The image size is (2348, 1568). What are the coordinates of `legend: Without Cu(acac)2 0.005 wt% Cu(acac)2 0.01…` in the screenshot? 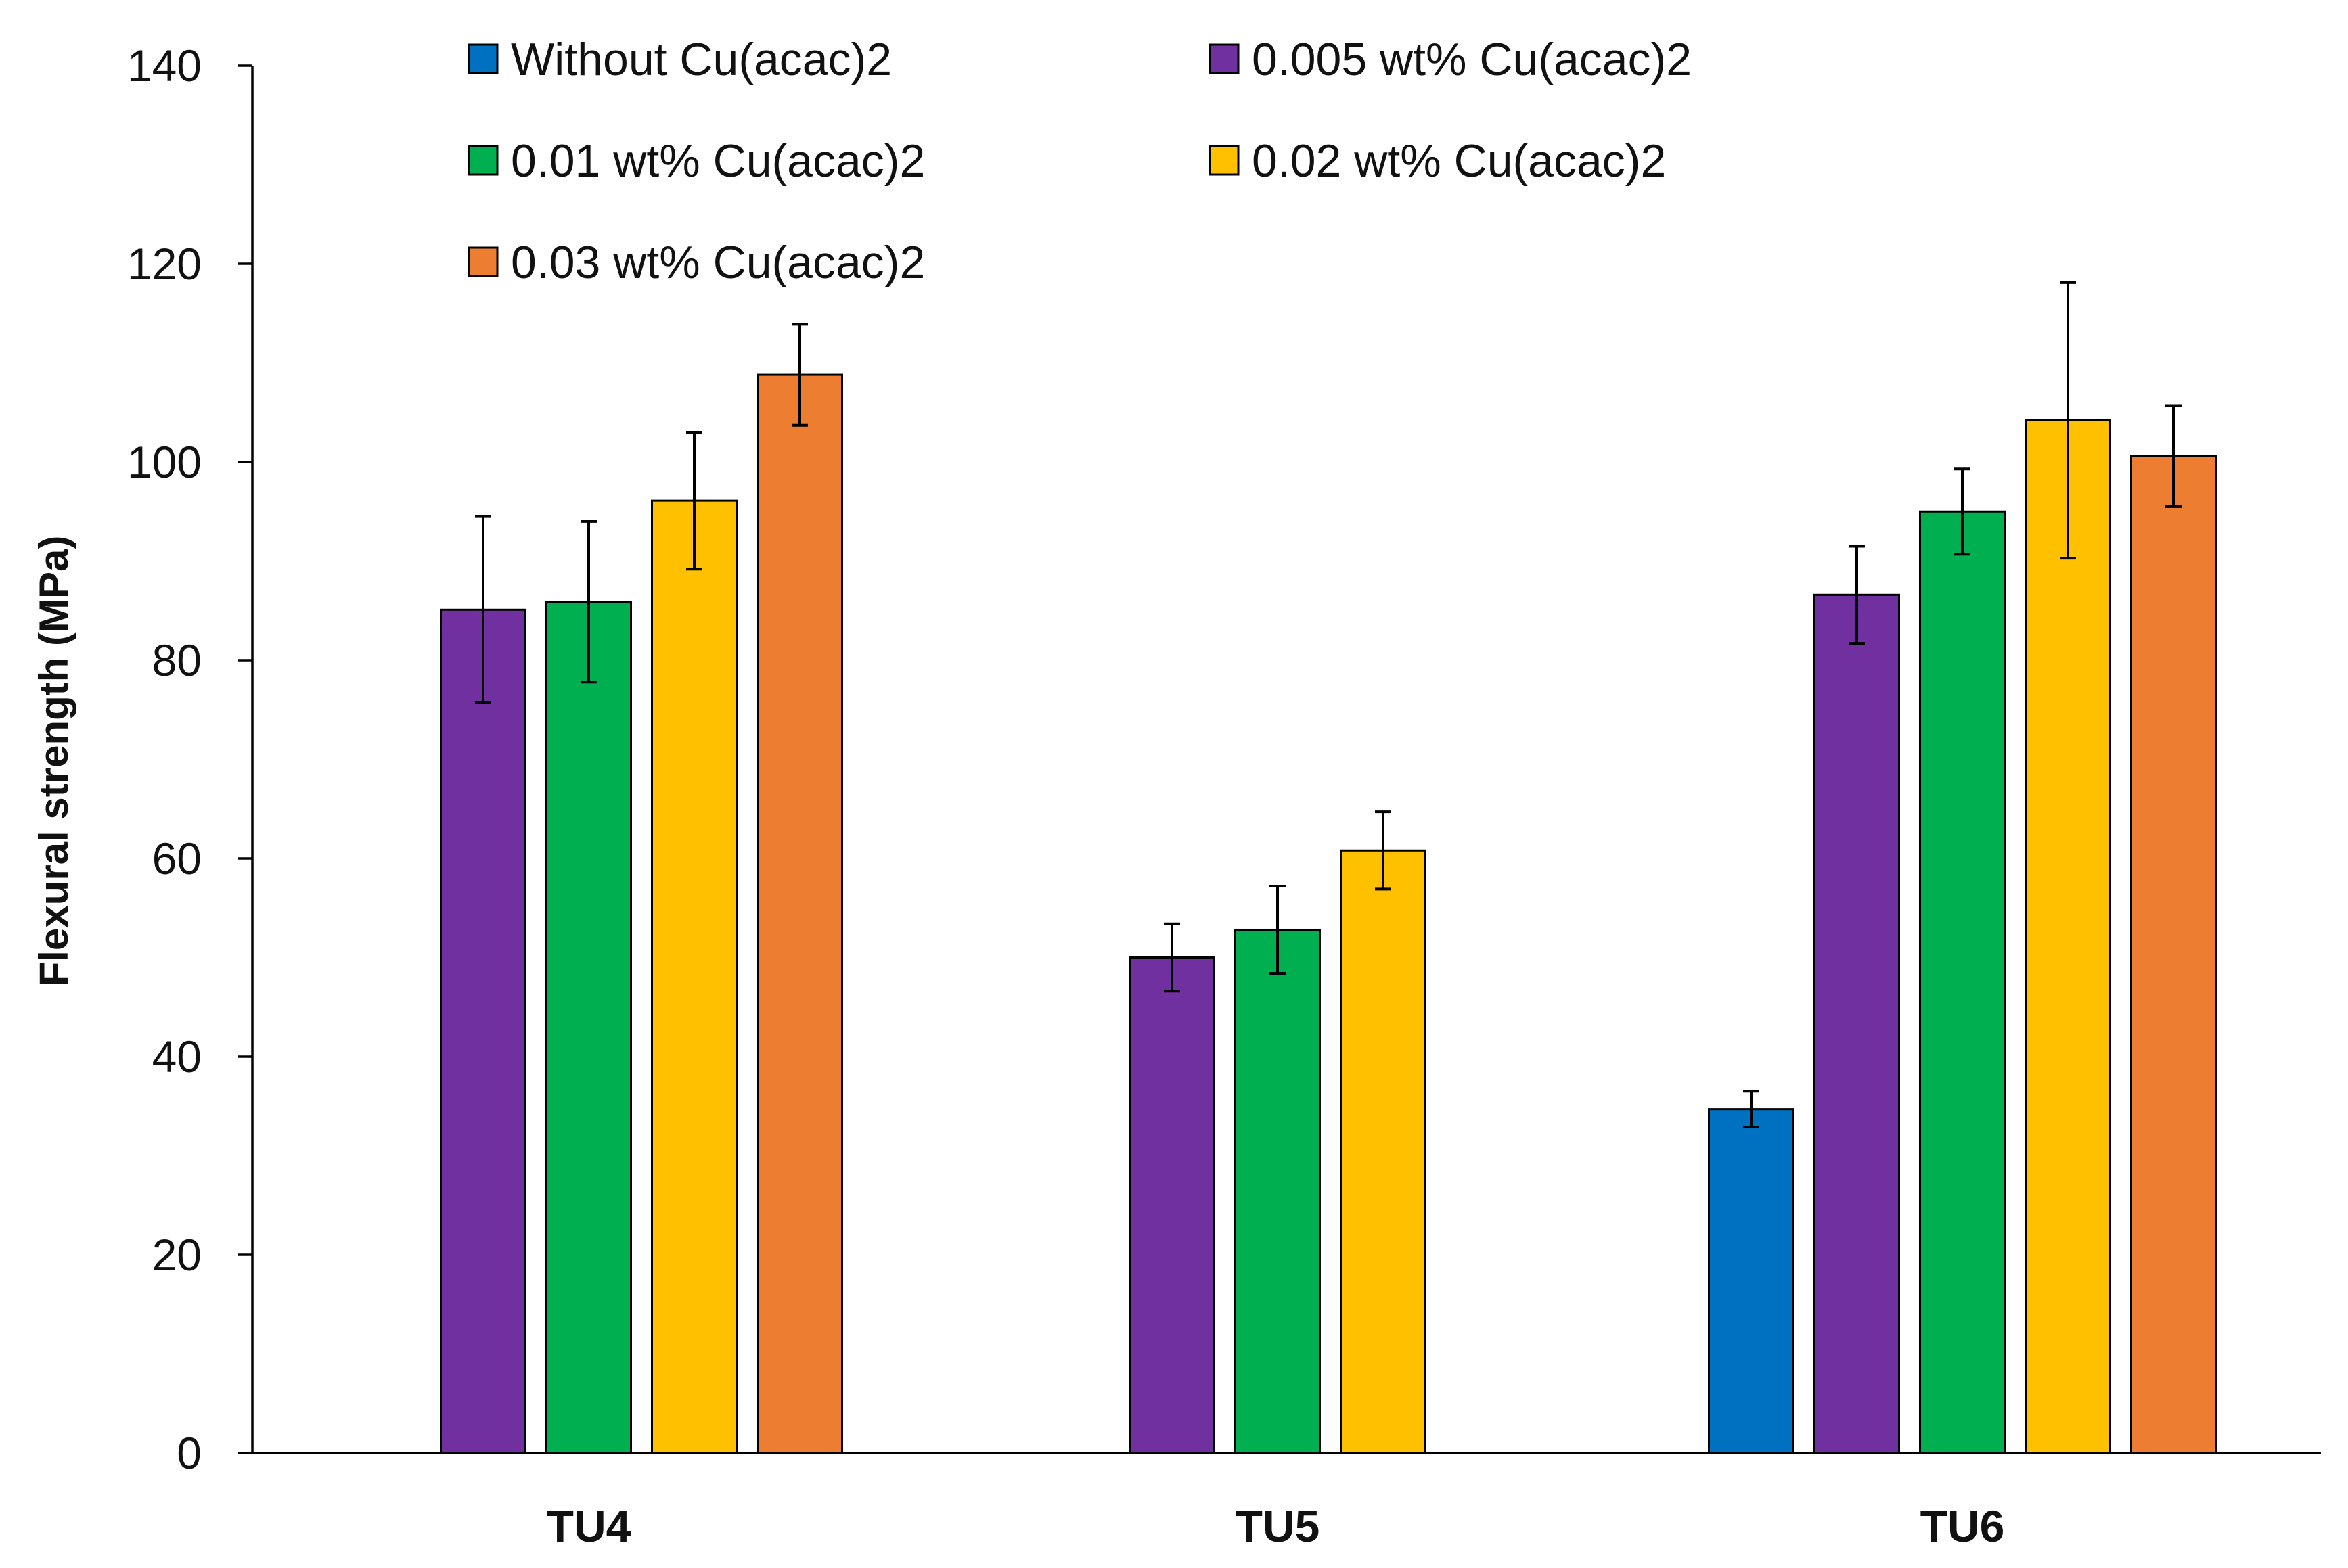 It's located at (1080, 161).